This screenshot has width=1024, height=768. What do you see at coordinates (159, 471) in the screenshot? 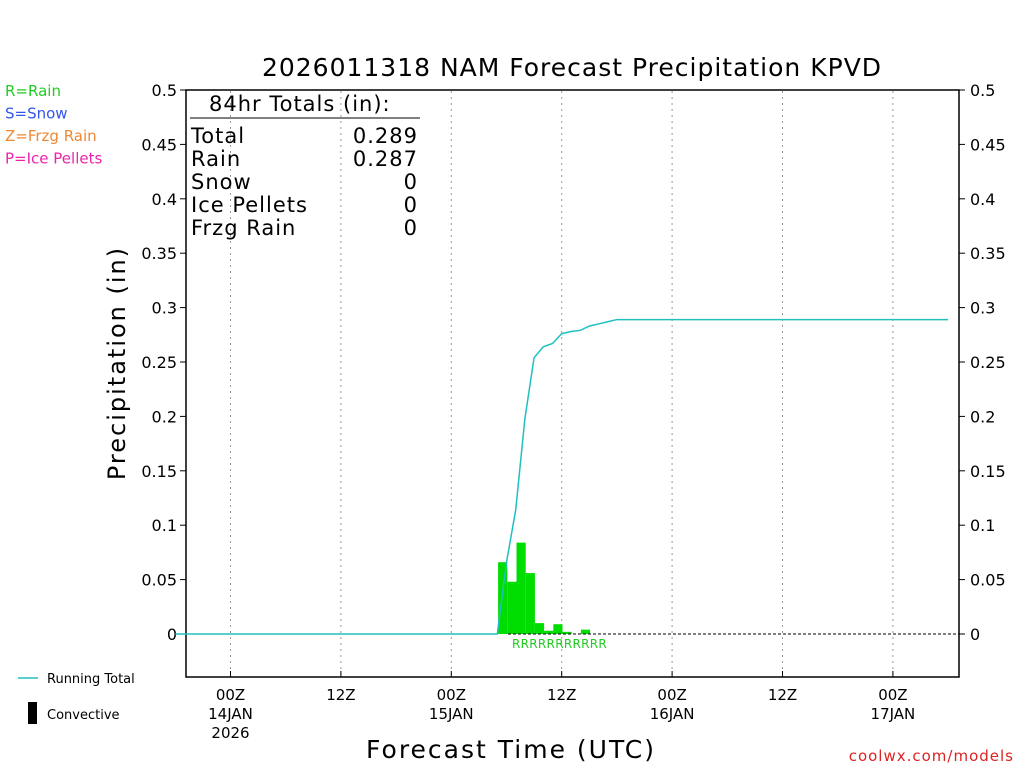
I see `y-tick-label-left: 0.15` at bounding box center [159, 471].